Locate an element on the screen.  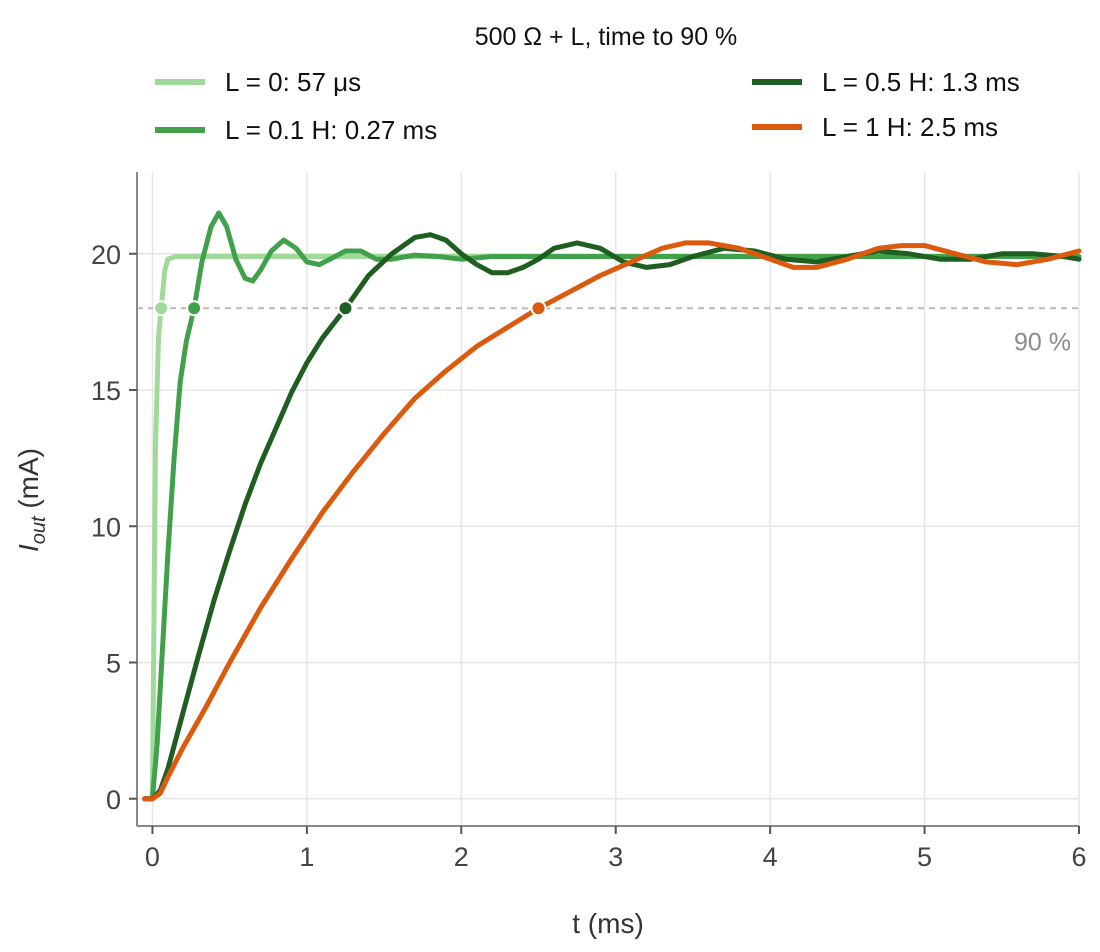
legend-entry-2: L = 0.5 H: 1.3 ms is located at coordinates (921, 82).